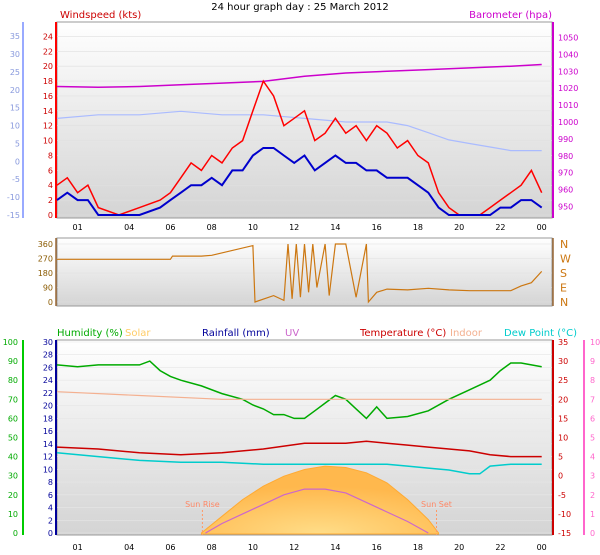 The height and width of the screenshot is (555, 600). Describe the element at coordinates (592, 418) in the screenshot. I see `uv-tick-label: 6` at that location.